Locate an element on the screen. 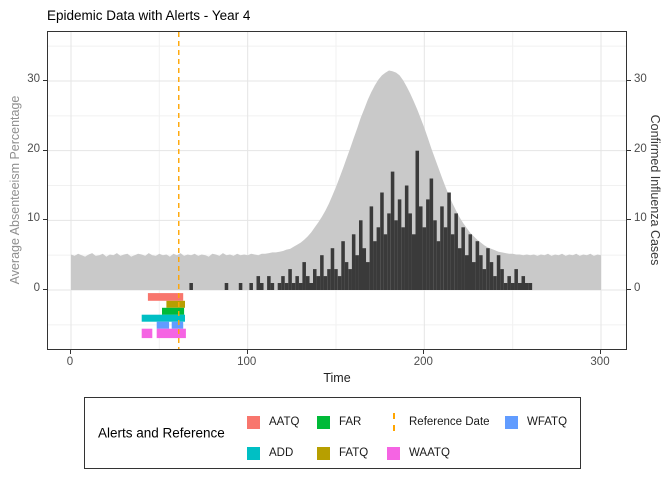  y-tick-label-right: 10 is located at coordinates (640, 218).